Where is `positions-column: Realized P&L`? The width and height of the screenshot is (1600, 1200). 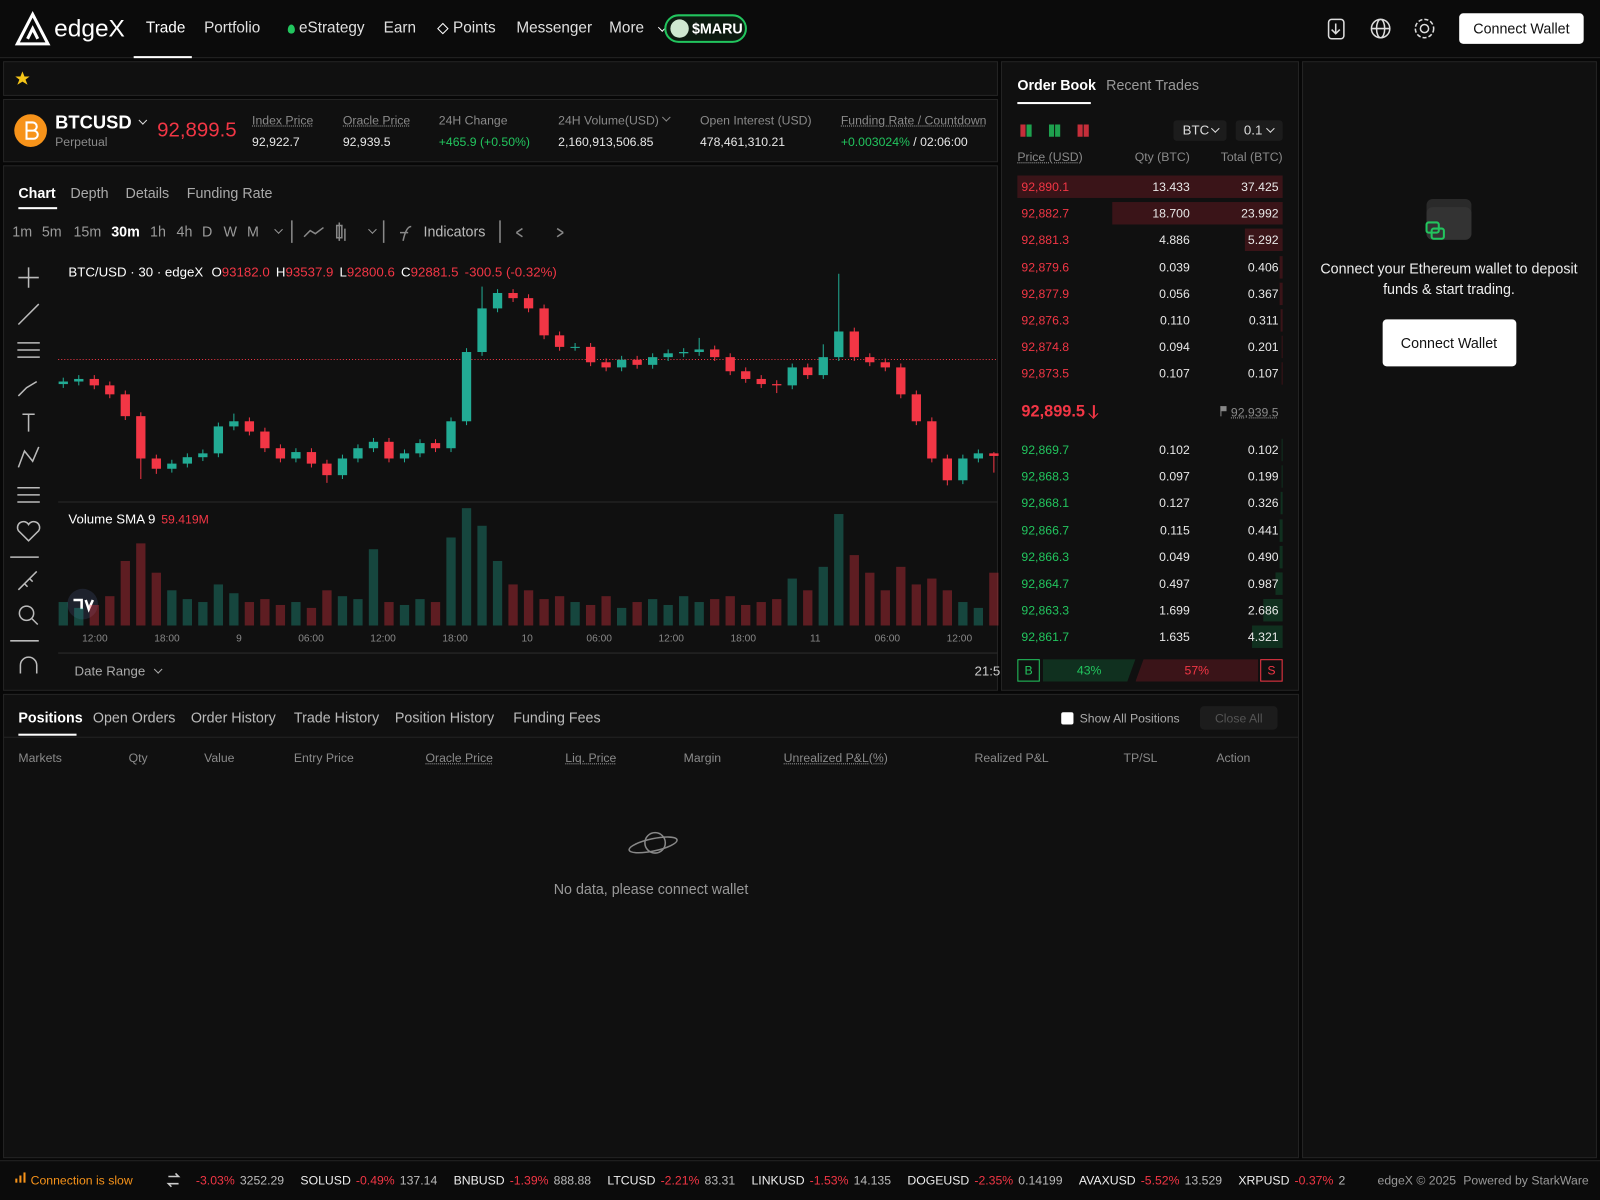
positions-column: Realized P&L is located at coordinates (1011, 758).